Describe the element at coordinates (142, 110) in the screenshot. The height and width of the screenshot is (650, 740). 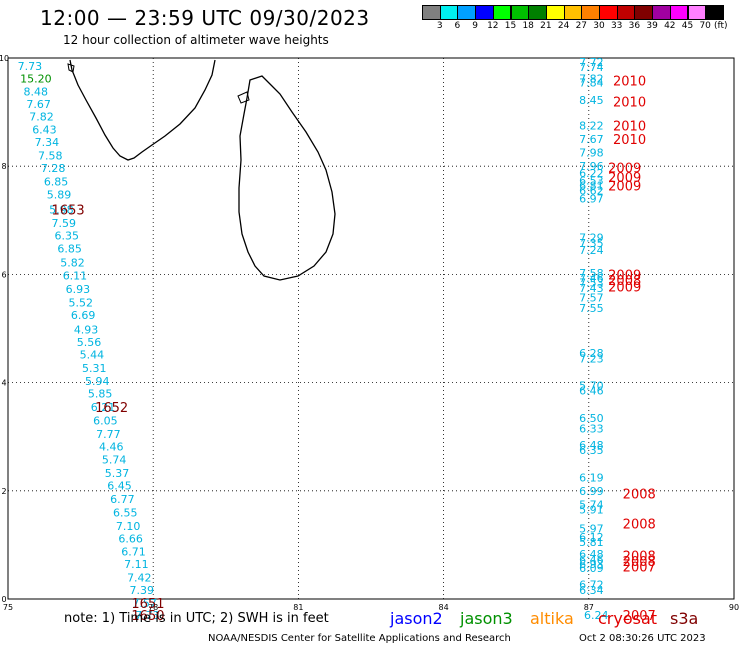
I see `coastline-india` at that location.